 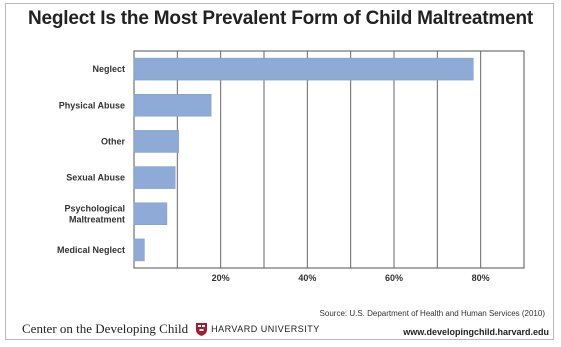 What do you see at coordinates (113, 141) in the screenshot?
I see `category-label: Other` at bounding box center [113, 141].